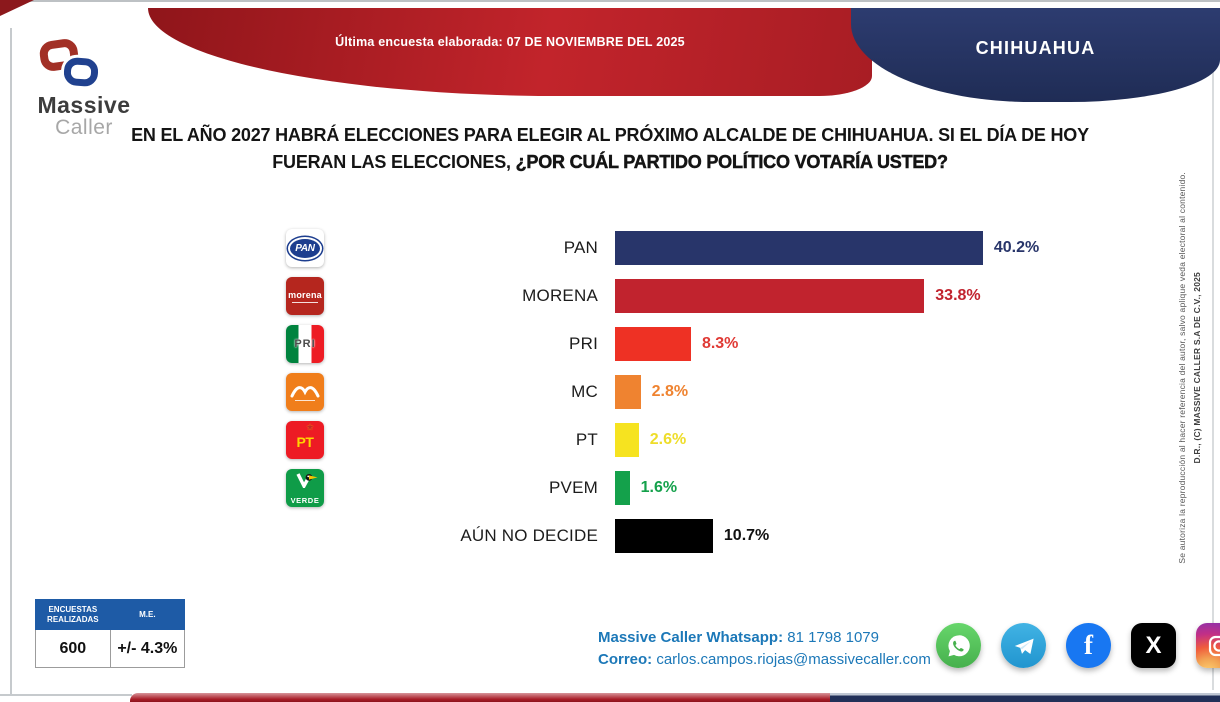  I want to click on poll-value-label: 40.2%, so click(1016, 247).